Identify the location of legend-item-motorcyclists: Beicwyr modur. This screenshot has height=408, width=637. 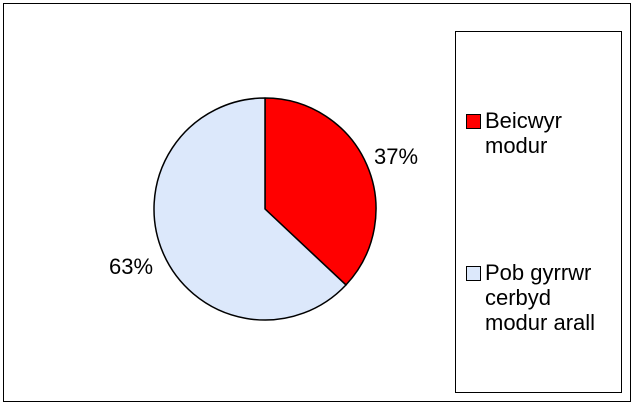
(544, 133).